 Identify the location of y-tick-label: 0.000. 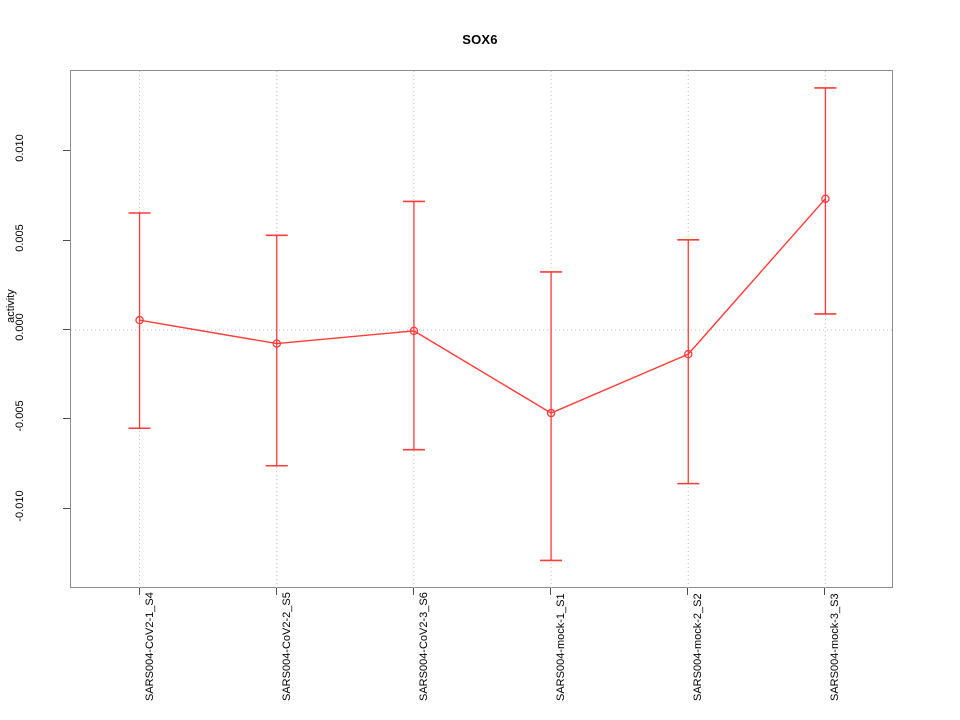
(20, 327).